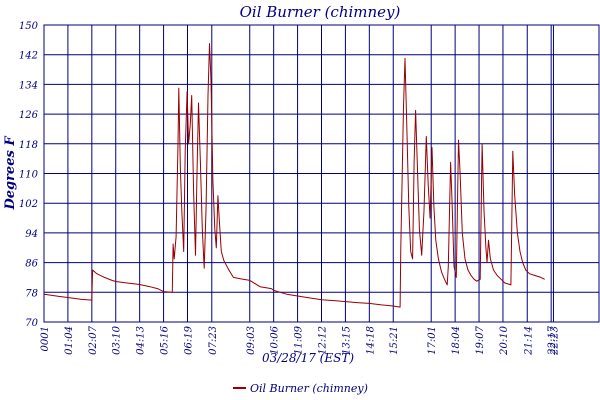 Image resolution: width=600 pixels, height=400 pixels. I want to click on x-tick-label: 04:13, so click(141, 340).